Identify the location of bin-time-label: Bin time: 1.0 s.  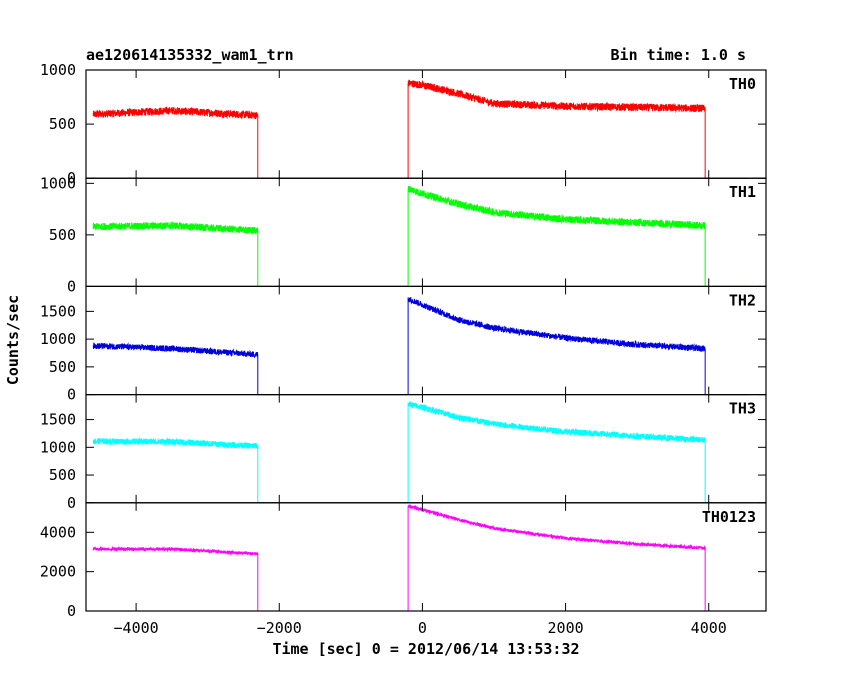
(678, 55).